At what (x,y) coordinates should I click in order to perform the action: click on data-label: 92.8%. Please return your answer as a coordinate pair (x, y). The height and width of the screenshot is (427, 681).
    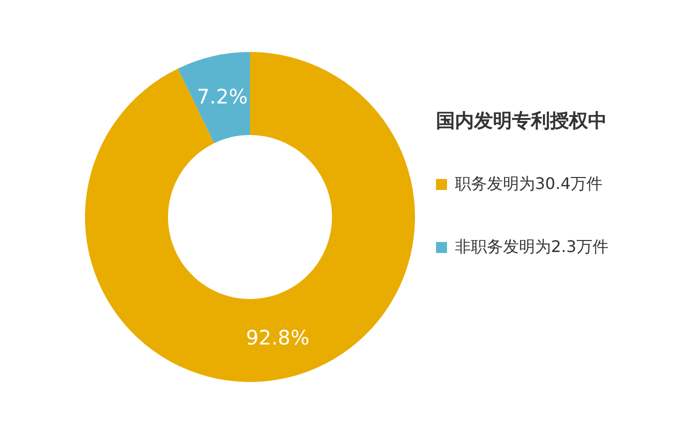
    Looking at the image, I should click on (278, 337).